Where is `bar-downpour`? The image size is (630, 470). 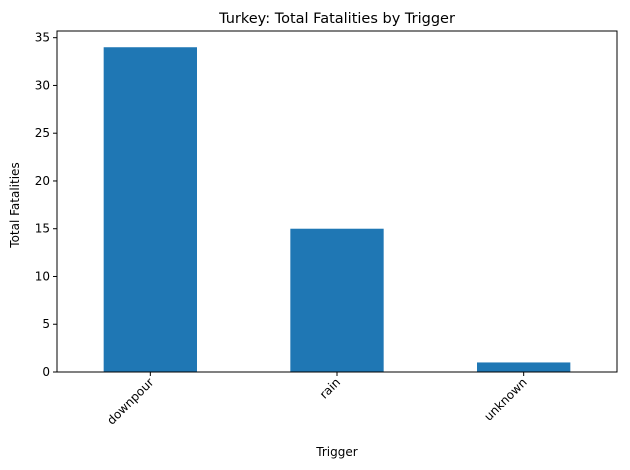
bar-downpour is located at coordinates (150, 209).